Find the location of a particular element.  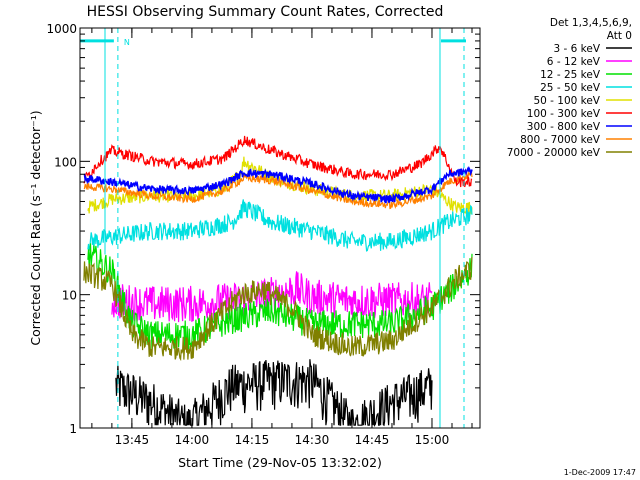

x-tick-label: 14:15 is located at coordinates (252, 440).